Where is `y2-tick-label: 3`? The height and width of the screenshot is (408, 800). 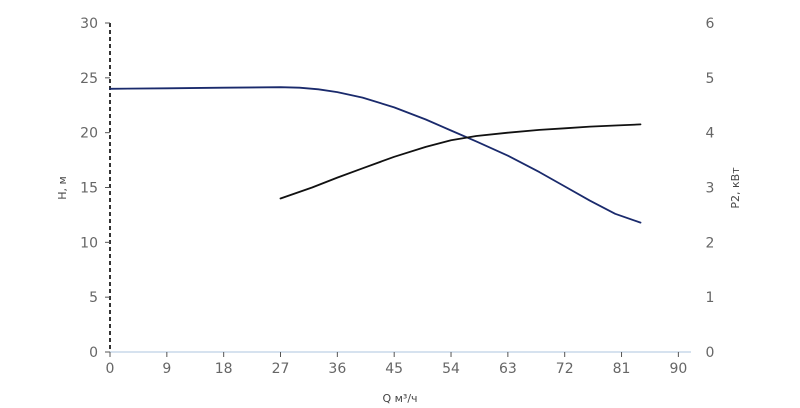
y2-tick-label: 3 is located at coordinates (710, 189).